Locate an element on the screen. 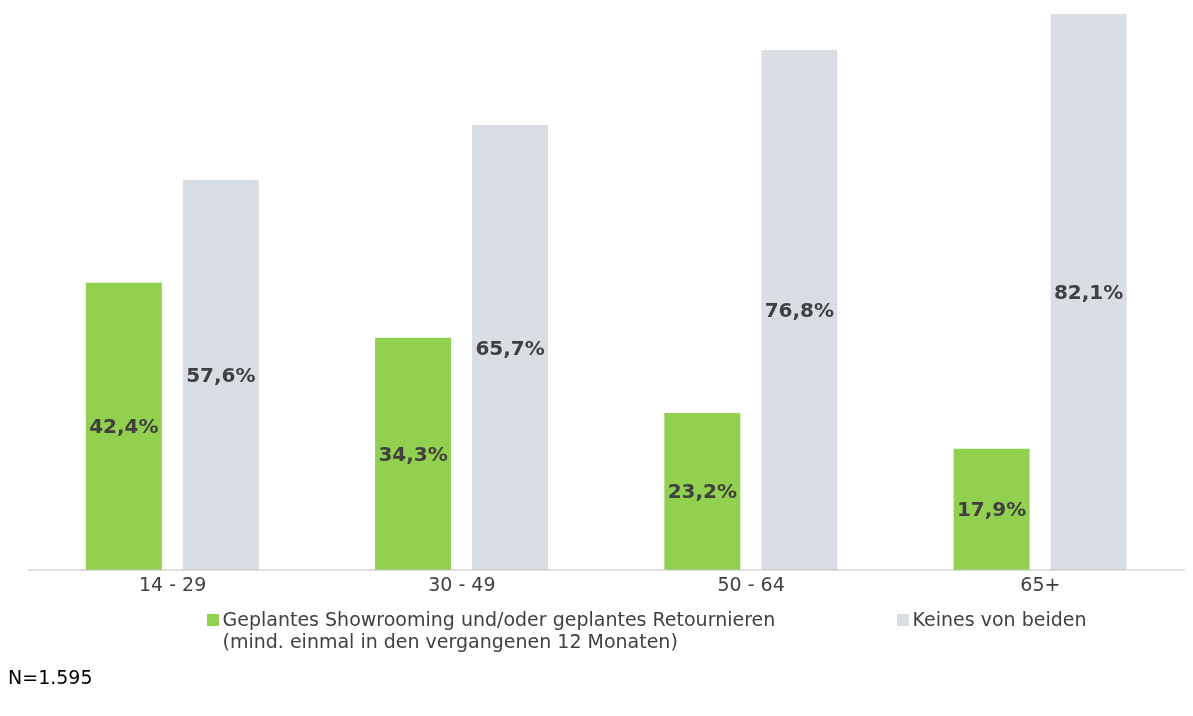 Image resolution: width=1193 pixels, height=716 pixels. data-label: 57,6% is located at coordinates (221, 374).